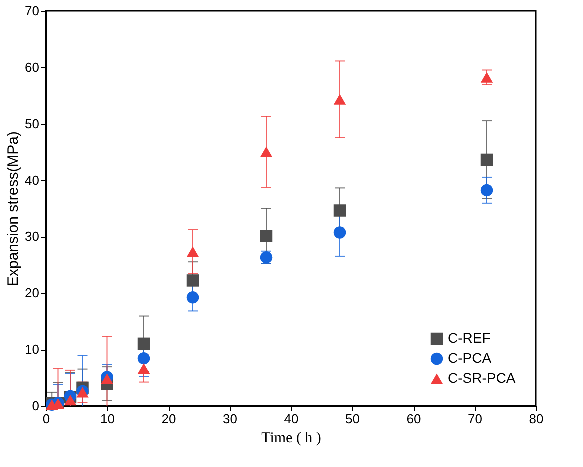  Describe the element at coordinates (292, 438) in the screenshot. I see `x-axis-title: Time ( h )` at that location.